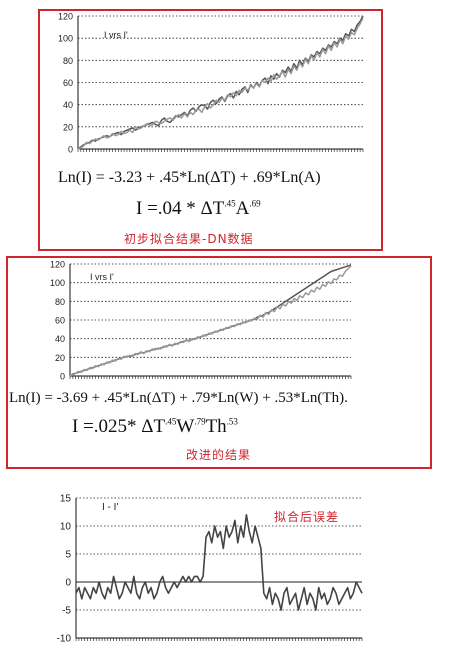  Describe the element at coordinates (66, 499) in the screenshot. I see `y-tick-label: 15` at that location.